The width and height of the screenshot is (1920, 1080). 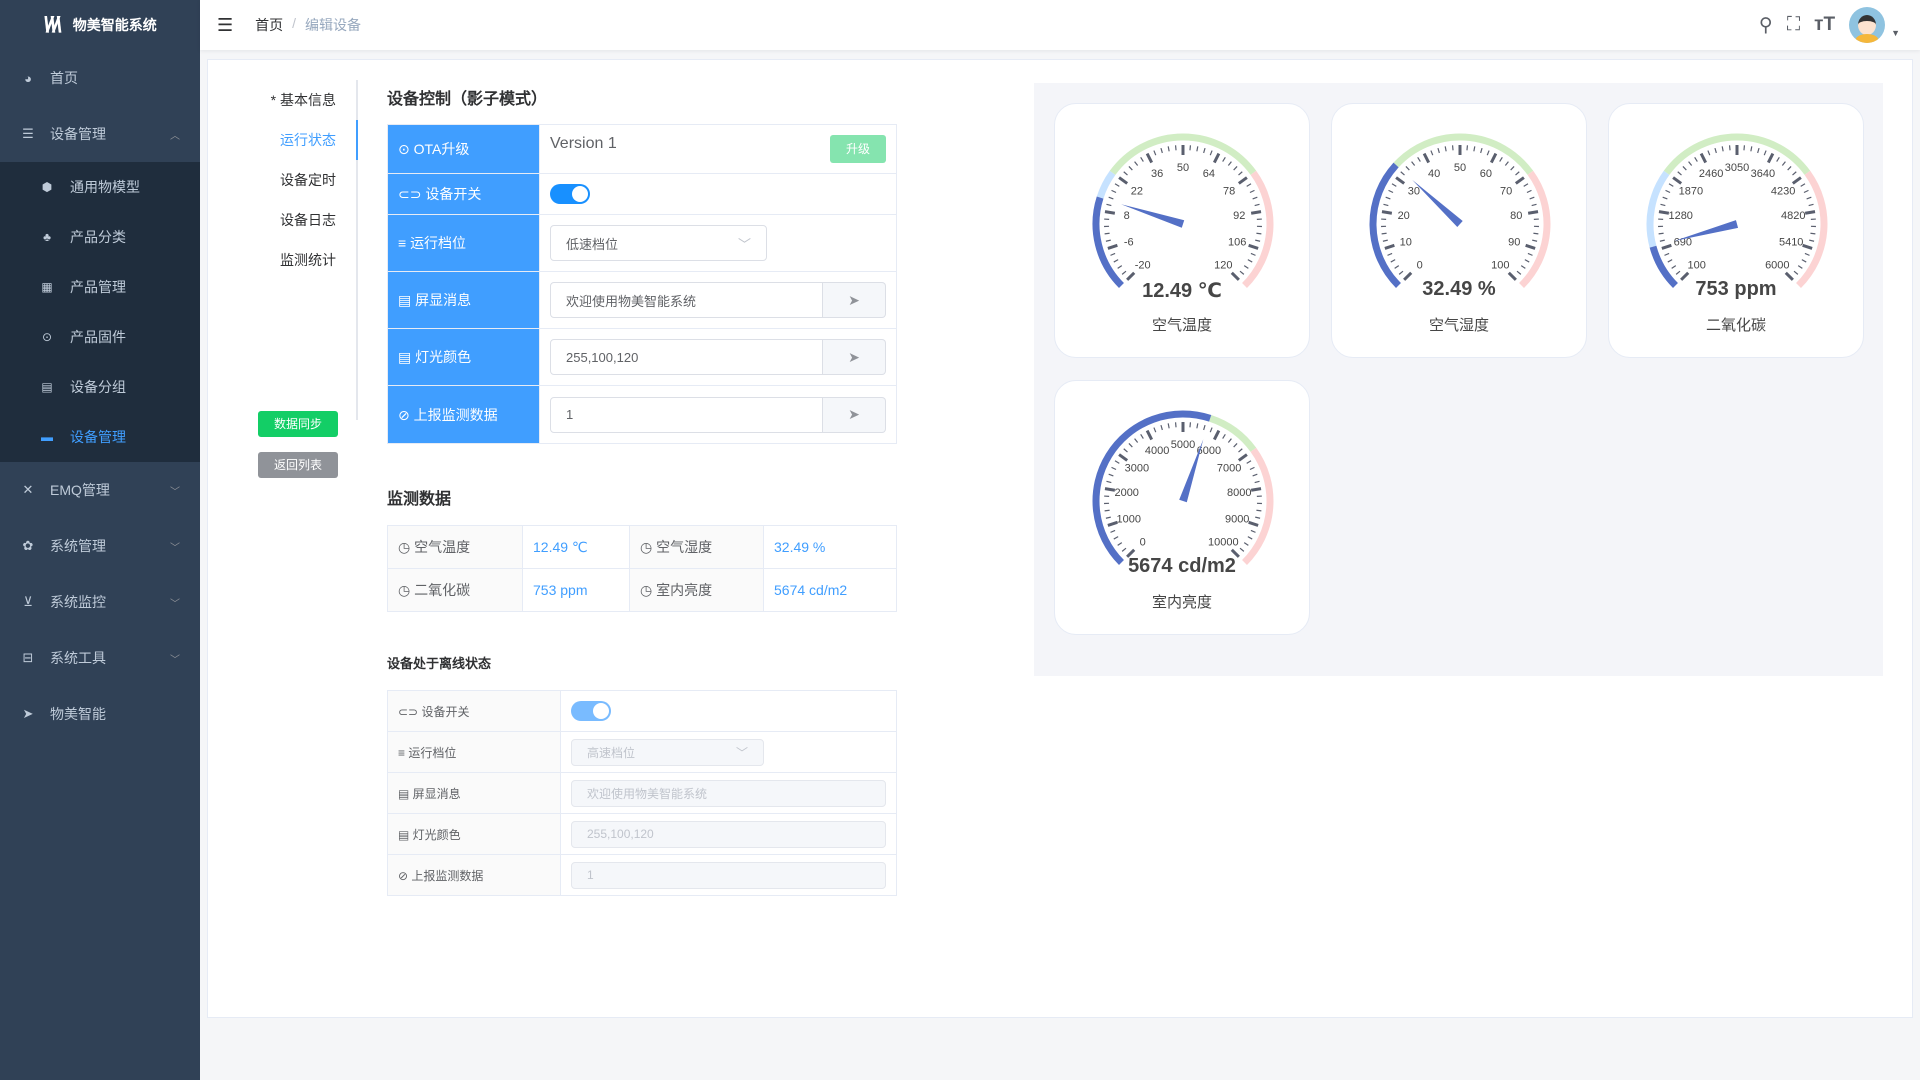 What do you see at coordinates (858, 149) in the screenshot?
I see `upgrade-button: 升级` at bounding box center [858, 149].